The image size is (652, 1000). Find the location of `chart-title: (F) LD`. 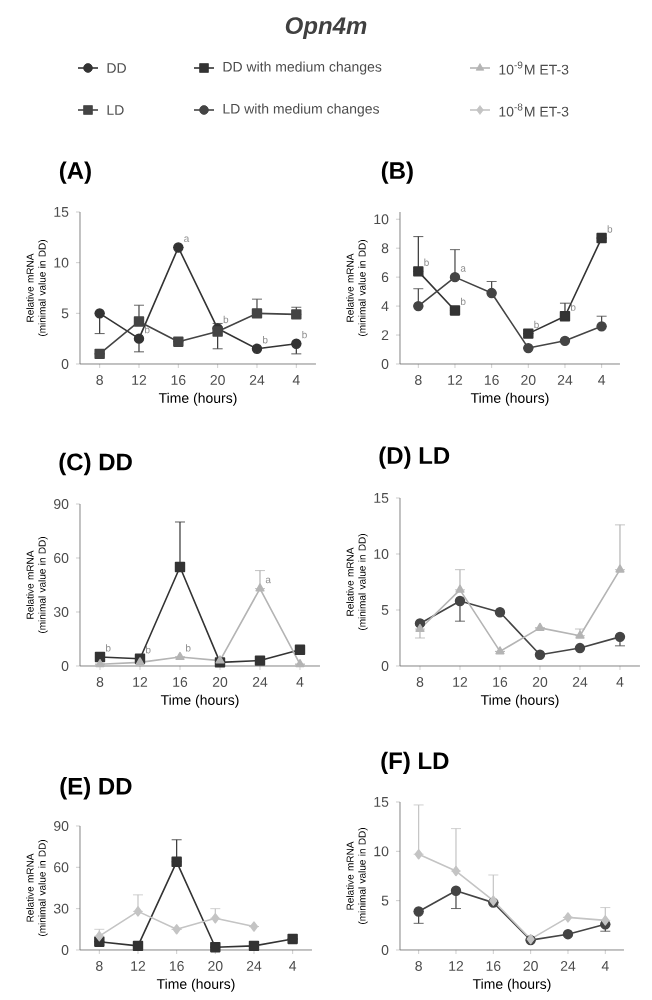

chart-title: (F) LD is located at coordinates (415, 763).